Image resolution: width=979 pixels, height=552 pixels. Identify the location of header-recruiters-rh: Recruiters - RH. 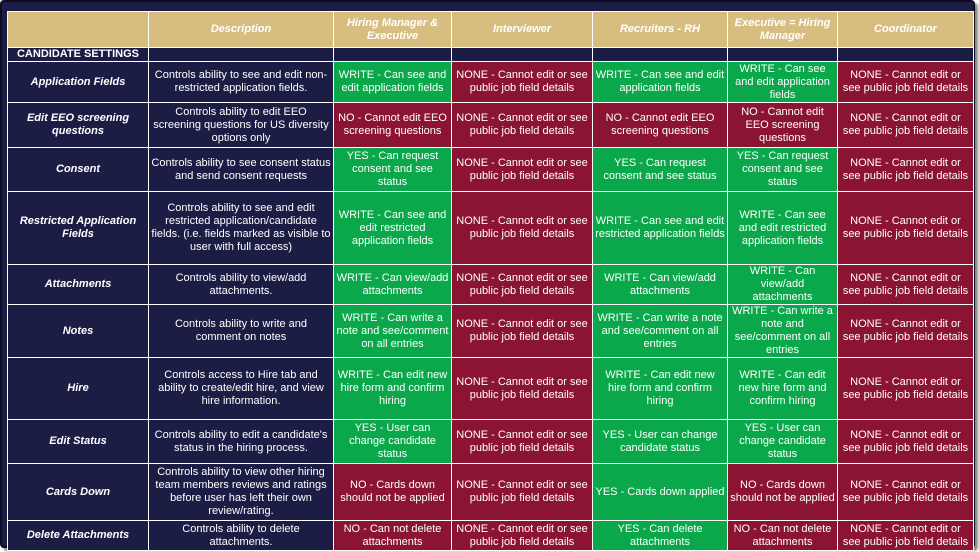
(660, 29).